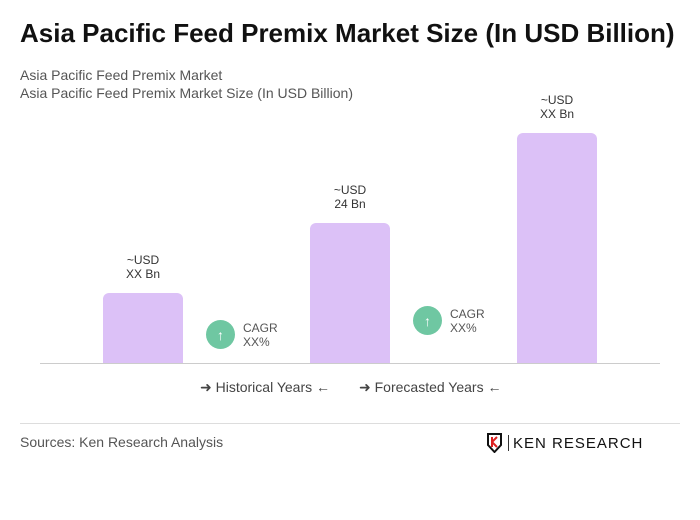  What do you see at coordinates (578, 443) in the screenshot?
I see `logo-text: KEN RESEARCH` at bounding box center [578, 443].